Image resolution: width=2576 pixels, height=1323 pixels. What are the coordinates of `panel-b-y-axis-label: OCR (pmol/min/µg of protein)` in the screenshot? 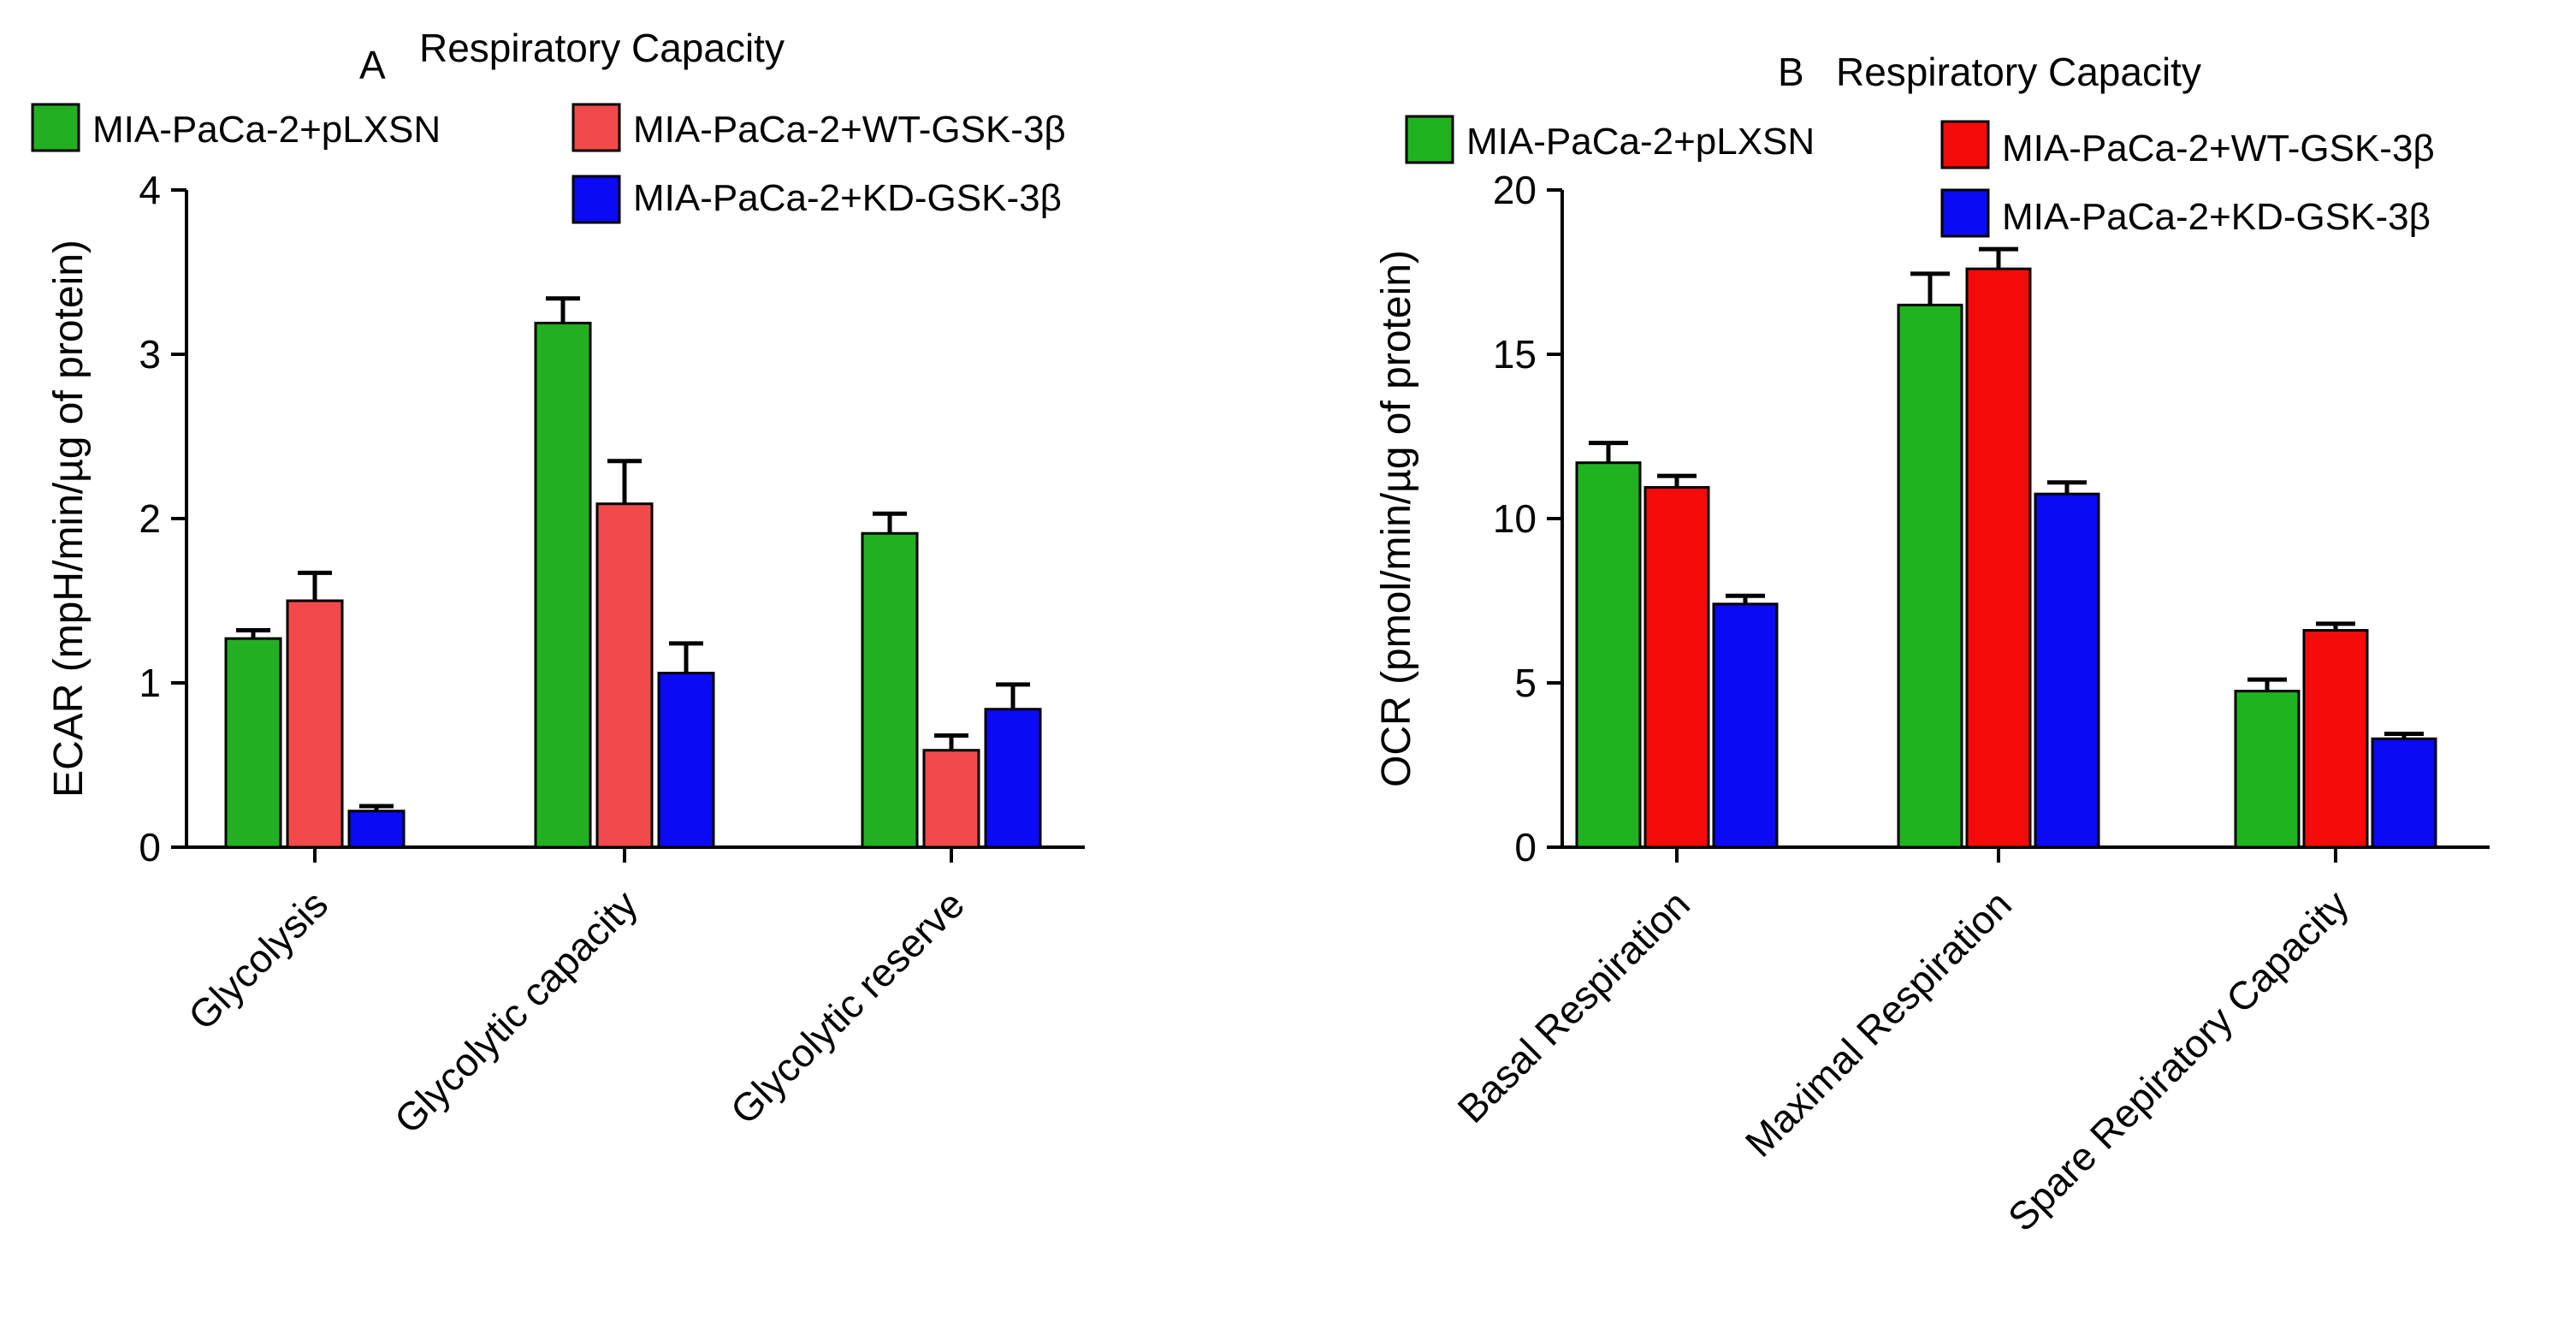 It's located at (1396, 518).